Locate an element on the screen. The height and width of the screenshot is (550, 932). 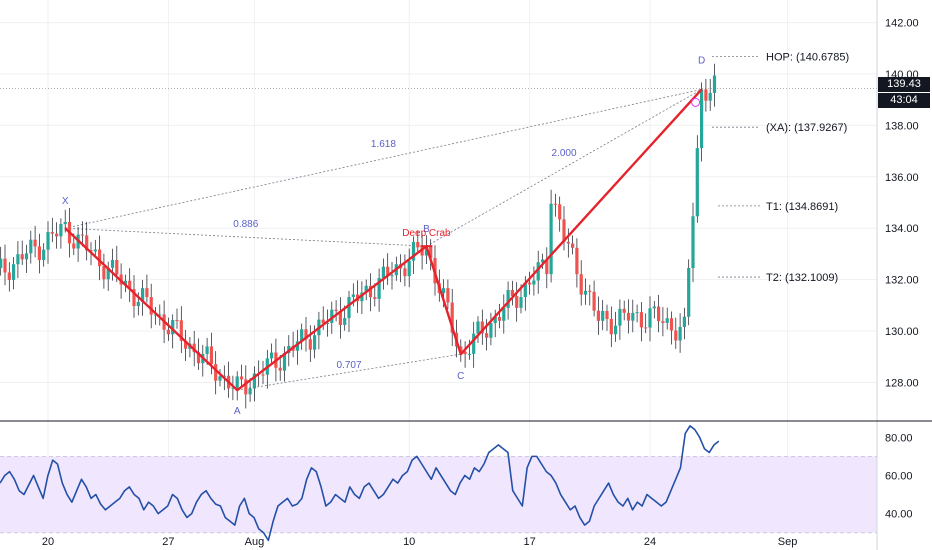
pivot-label: X is located at coordinates (65, 201).